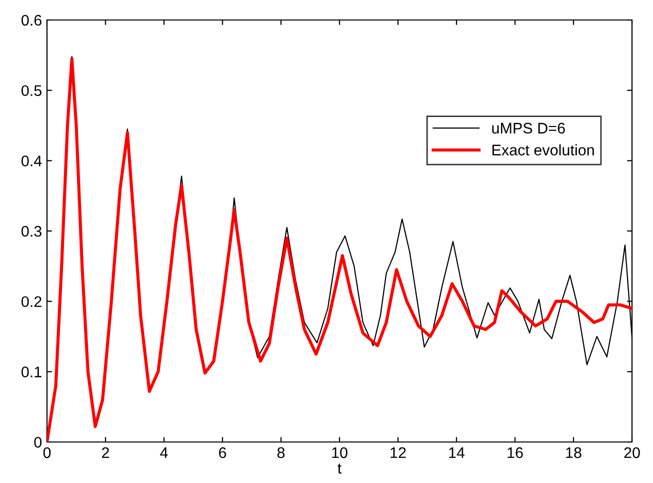 Image resolution: width=653 pixels, height=483 pixels. What do you see at coordinates (632, 452) in the screenshot?
I see `x-tick-label: 20` at bounding box center [632, 452].